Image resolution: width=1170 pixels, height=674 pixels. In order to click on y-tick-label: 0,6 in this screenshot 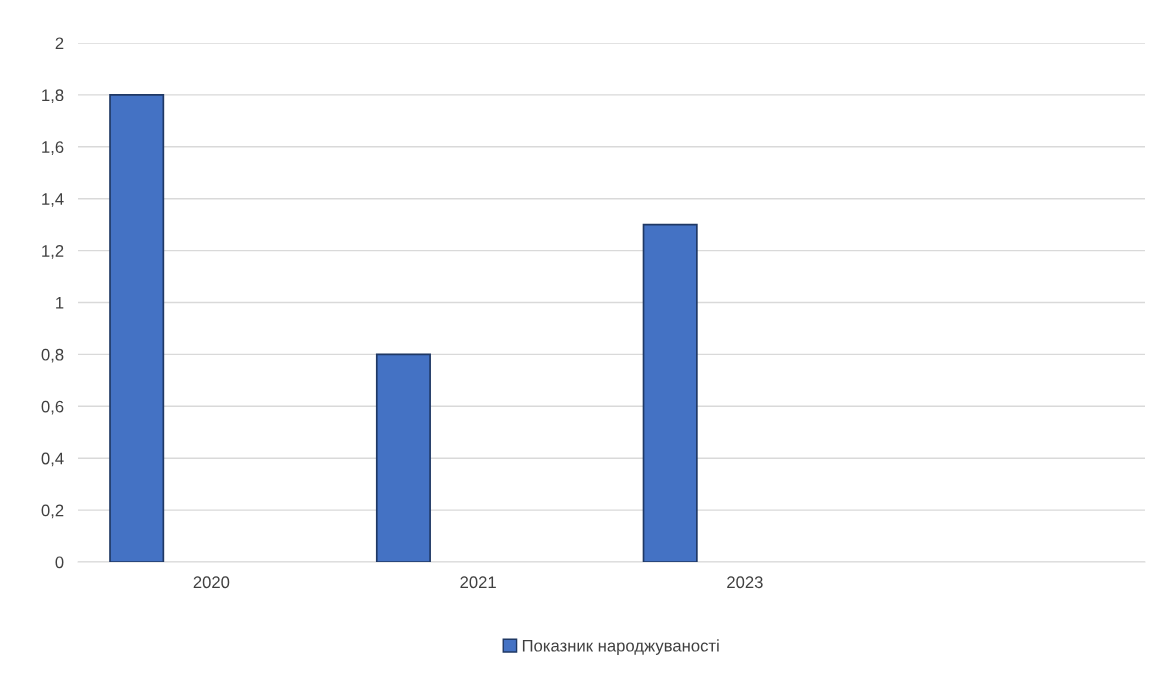, I will do `click(52, 407)`.